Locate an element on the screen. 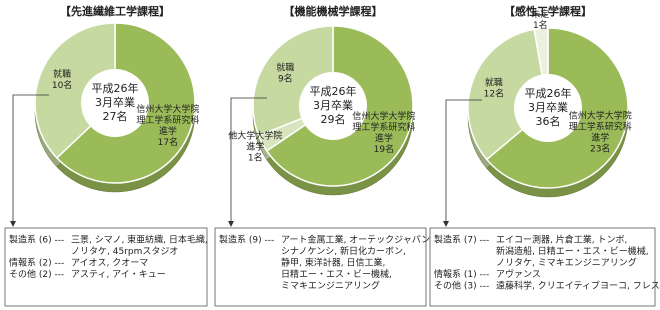 The image size is (660, 310). slice-label: 未定 is located at coordinates (540, 14).